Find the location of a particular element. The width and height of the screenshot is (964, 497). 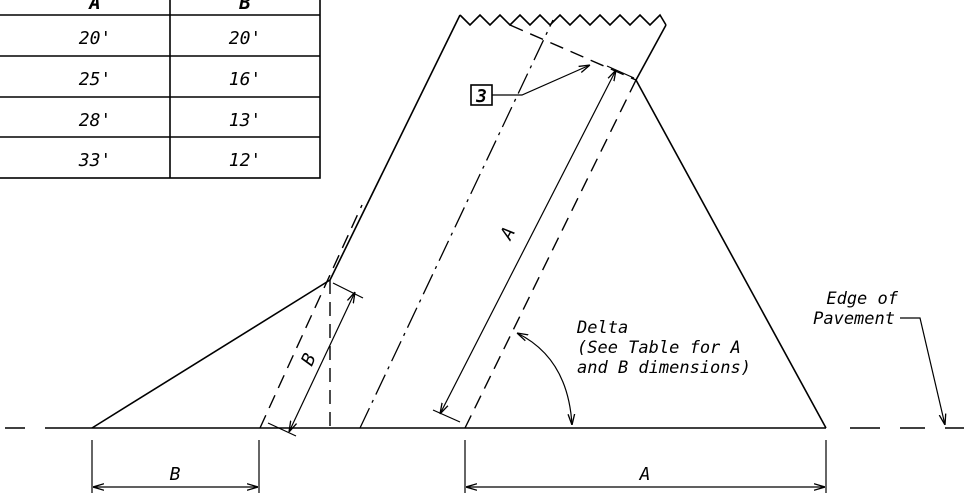

table-cell-a: 20' is located at coordinates (95, 38).